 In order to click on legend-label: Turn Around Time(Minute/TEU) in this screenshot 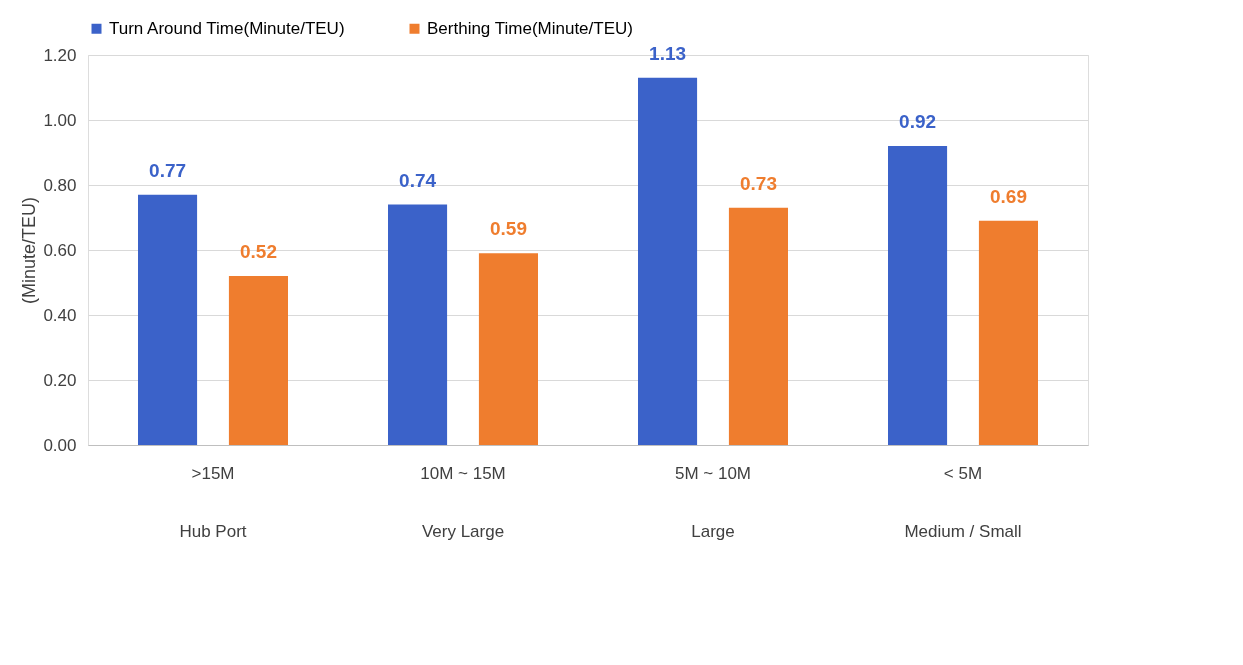, I will do `click(227, 28)`.